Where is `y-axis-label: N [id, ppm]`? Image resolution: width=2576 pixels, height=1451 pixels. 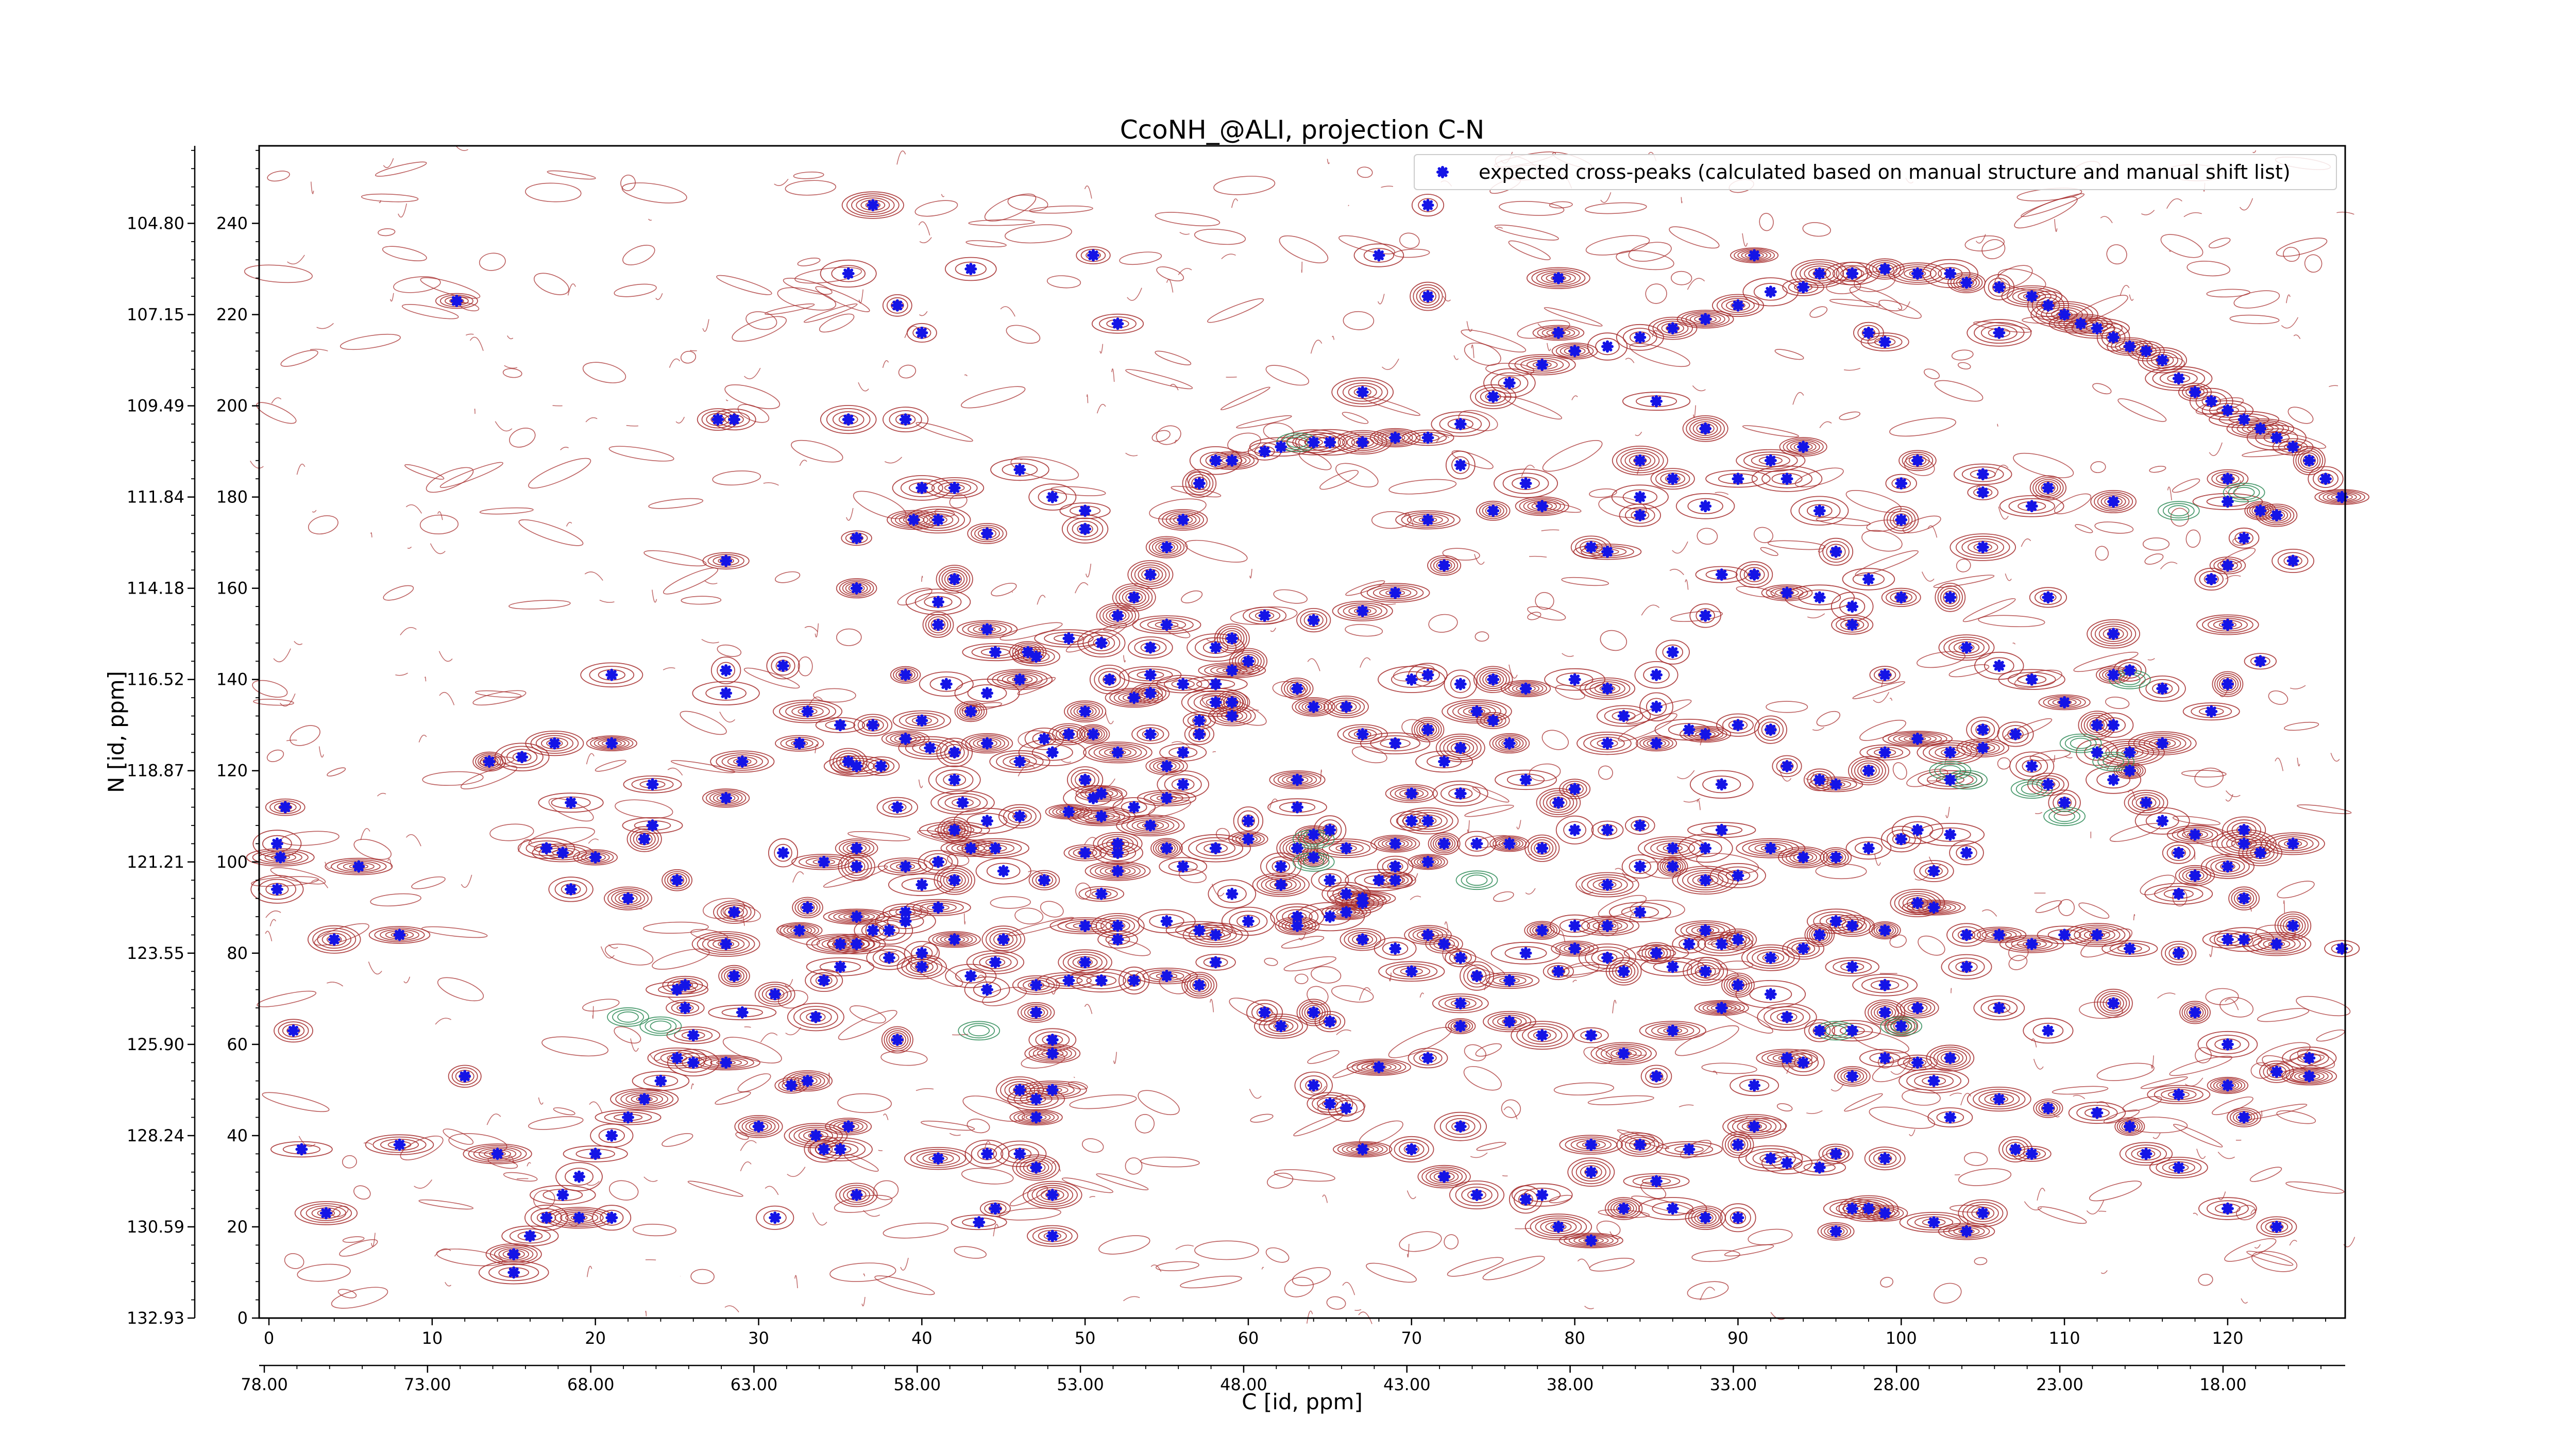
y-axis-label: N [id, ppm] is located at coordinates (116, 732).